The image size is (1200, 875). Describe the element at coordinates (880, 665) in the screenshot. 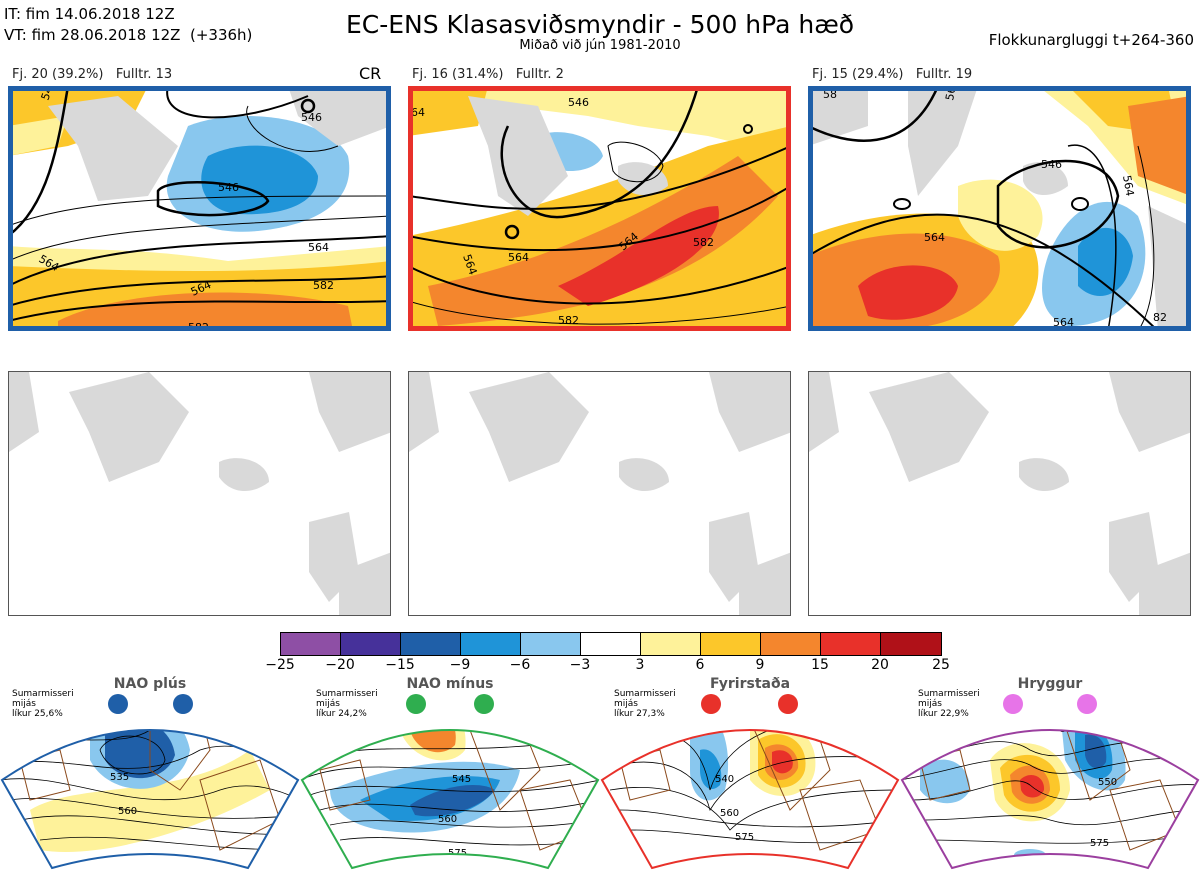

I see `colorbar-tick: 20` at that location.